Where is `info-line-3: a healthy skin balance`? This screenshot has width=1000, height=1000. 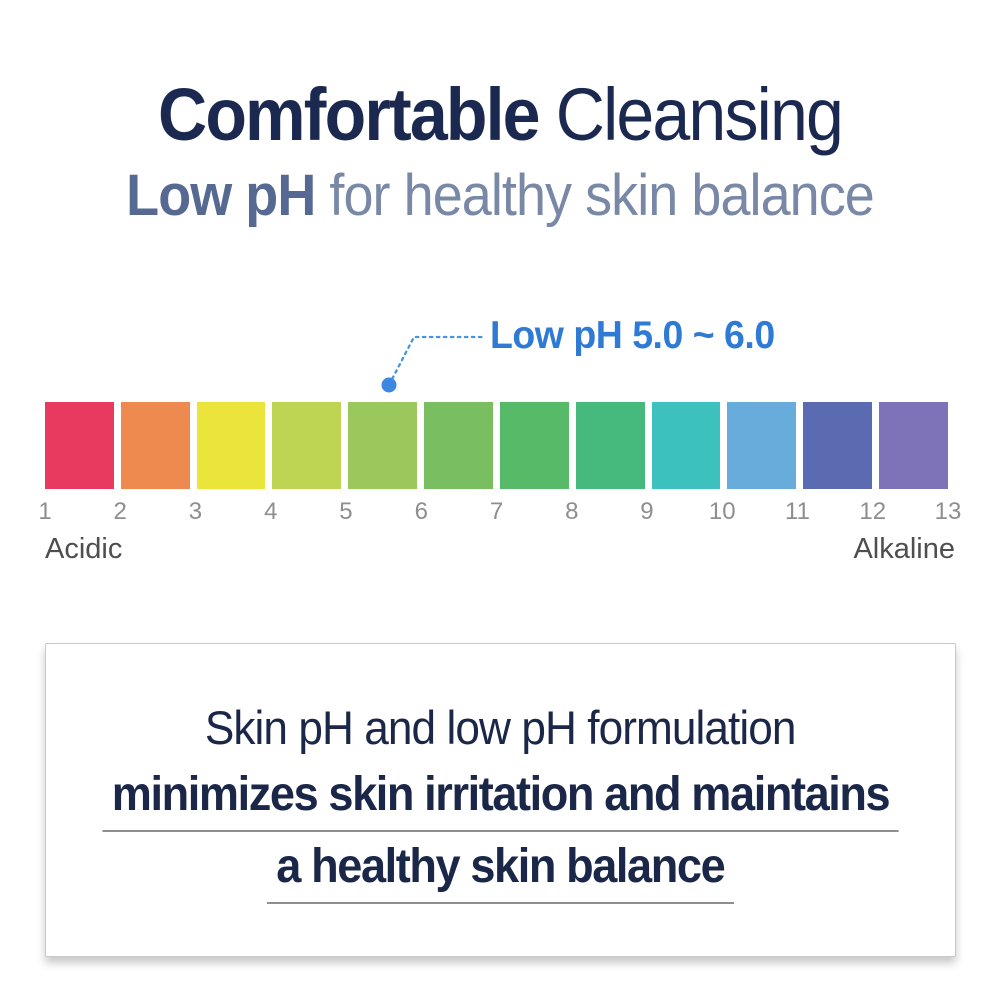
info-line-3: a healthy skin balance is located at coordinates (500, 871).